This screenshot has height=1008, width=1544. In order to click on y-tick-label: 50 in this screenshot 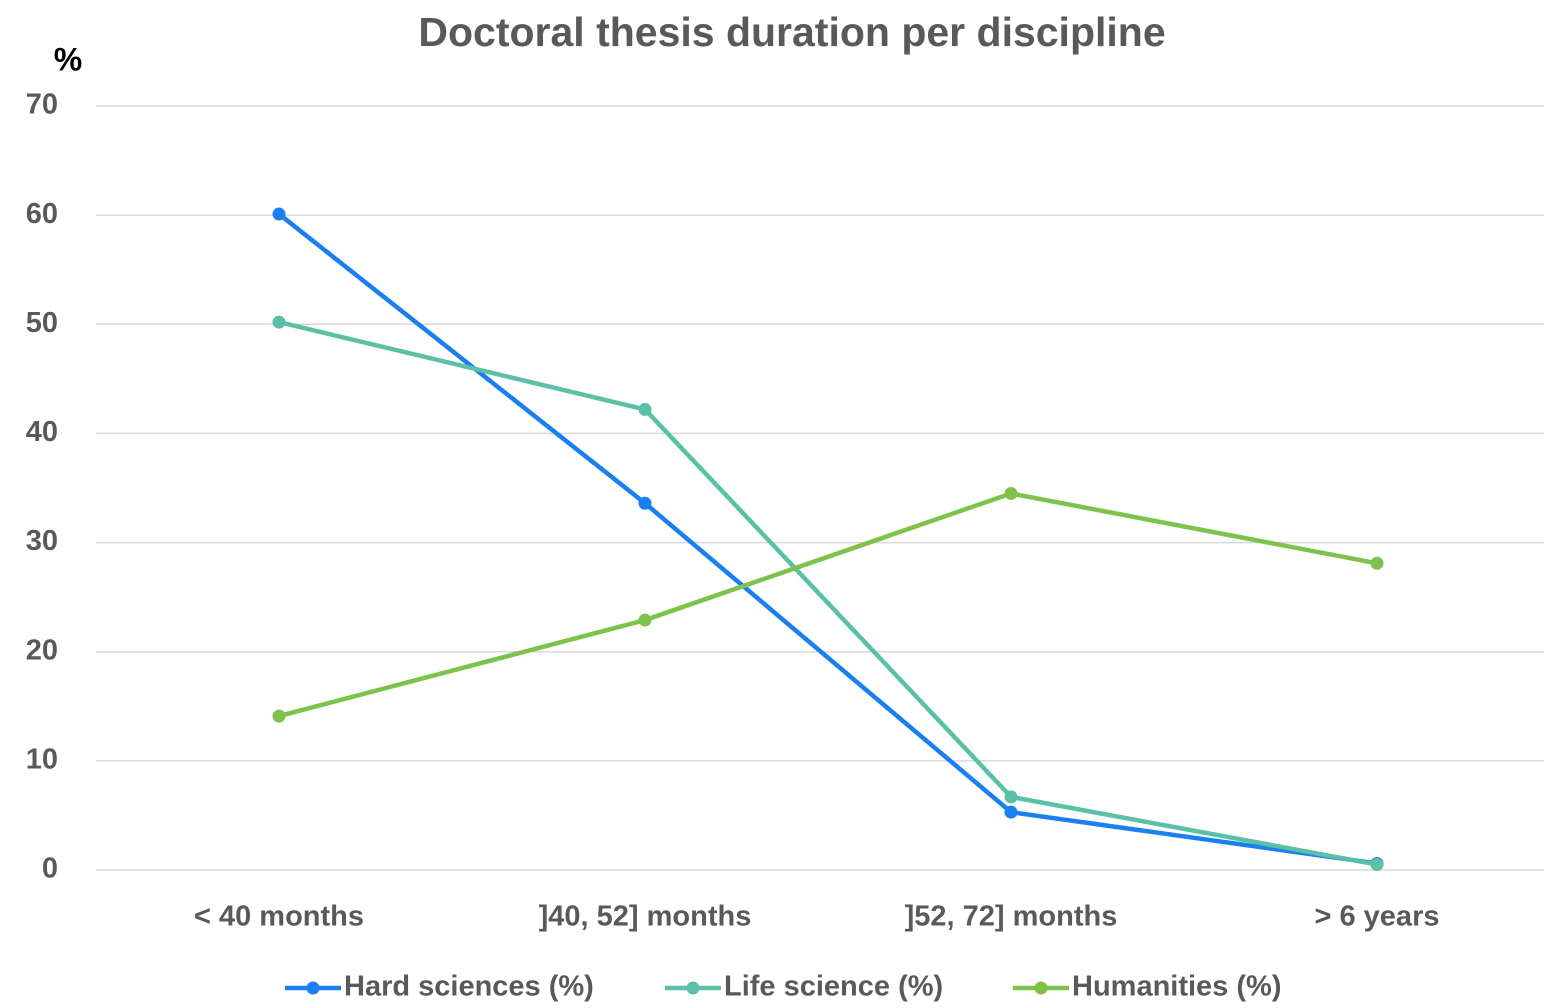, I will do `click(42, 323)`.